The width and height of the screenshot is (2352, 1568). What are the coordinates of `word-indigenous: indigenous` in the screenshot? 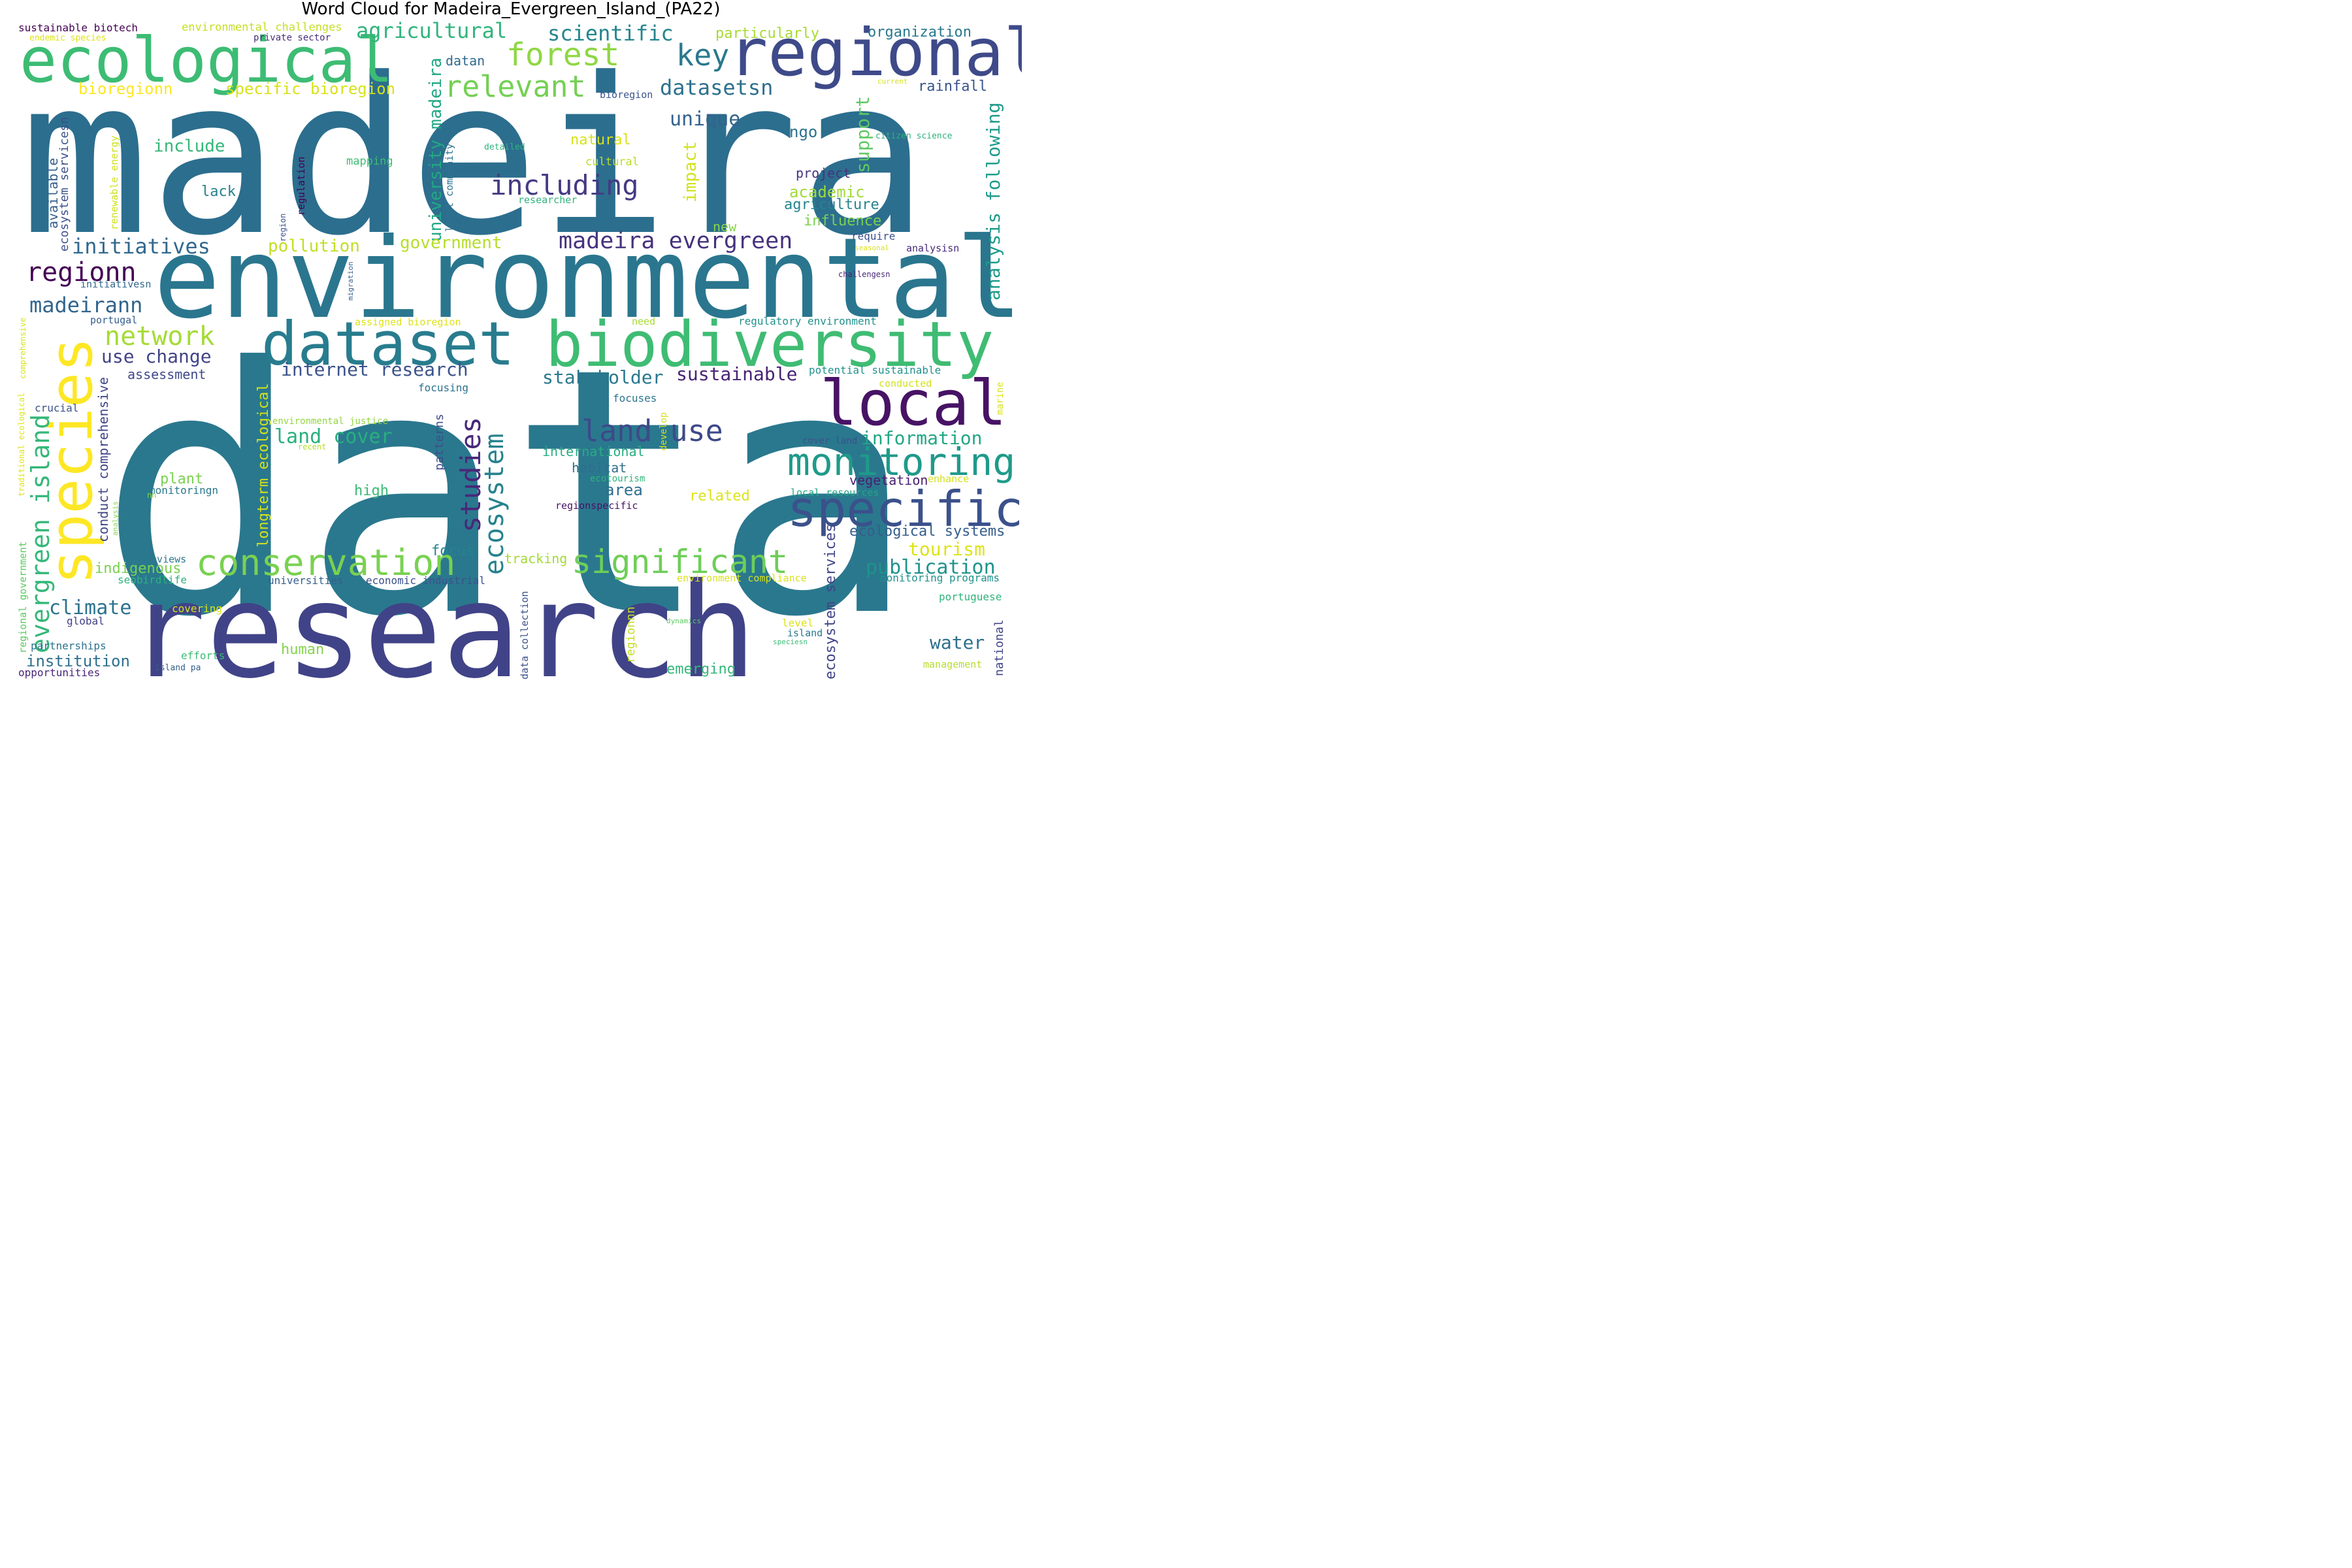 It's located at (138, 569).